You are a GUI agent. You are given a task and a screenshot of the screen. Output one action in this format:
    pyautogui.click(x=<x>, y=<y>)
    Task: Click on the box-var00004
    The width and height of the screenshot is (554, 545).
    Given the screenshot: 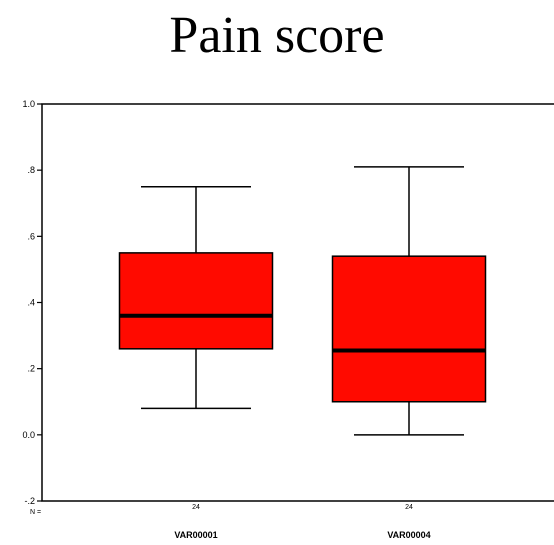 What is the action you would take?
    pyautogui.click(x=409, y=301)
    